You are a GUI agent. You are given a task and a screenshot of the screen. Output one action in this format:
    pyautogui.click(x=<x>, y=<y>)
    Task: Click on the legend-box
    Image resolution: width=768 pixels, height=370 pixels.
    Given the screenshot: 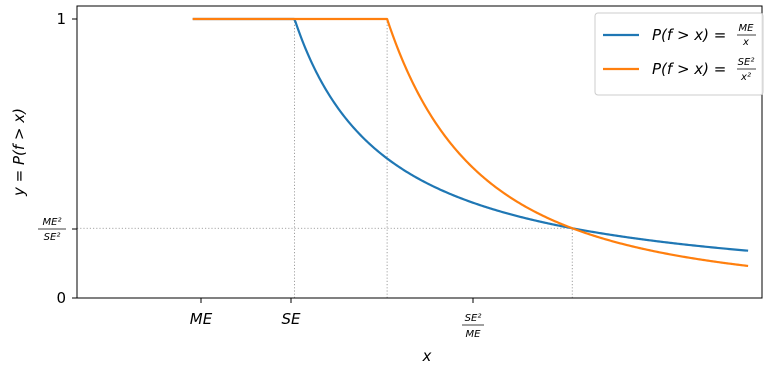 What is the action you would take?
    pyautogui.click(x=679, y=54)
    